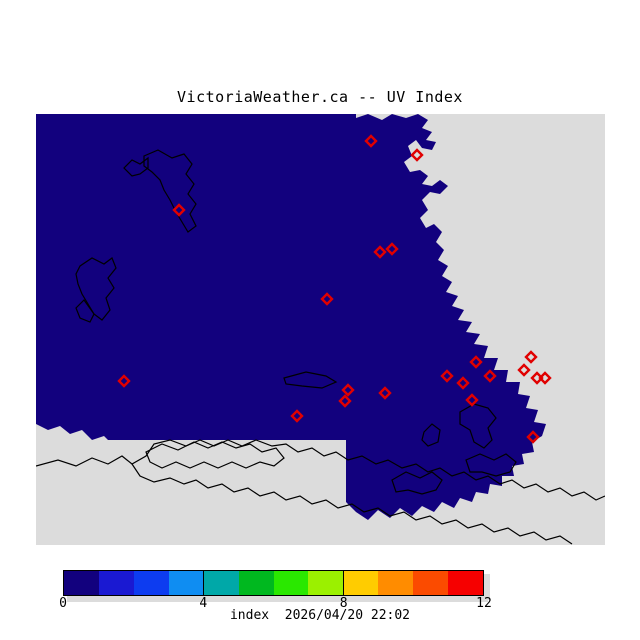 This screenshot has width=640, height=640. I want to click on colorbar-tick-label-4: 4, so click(203, 603).